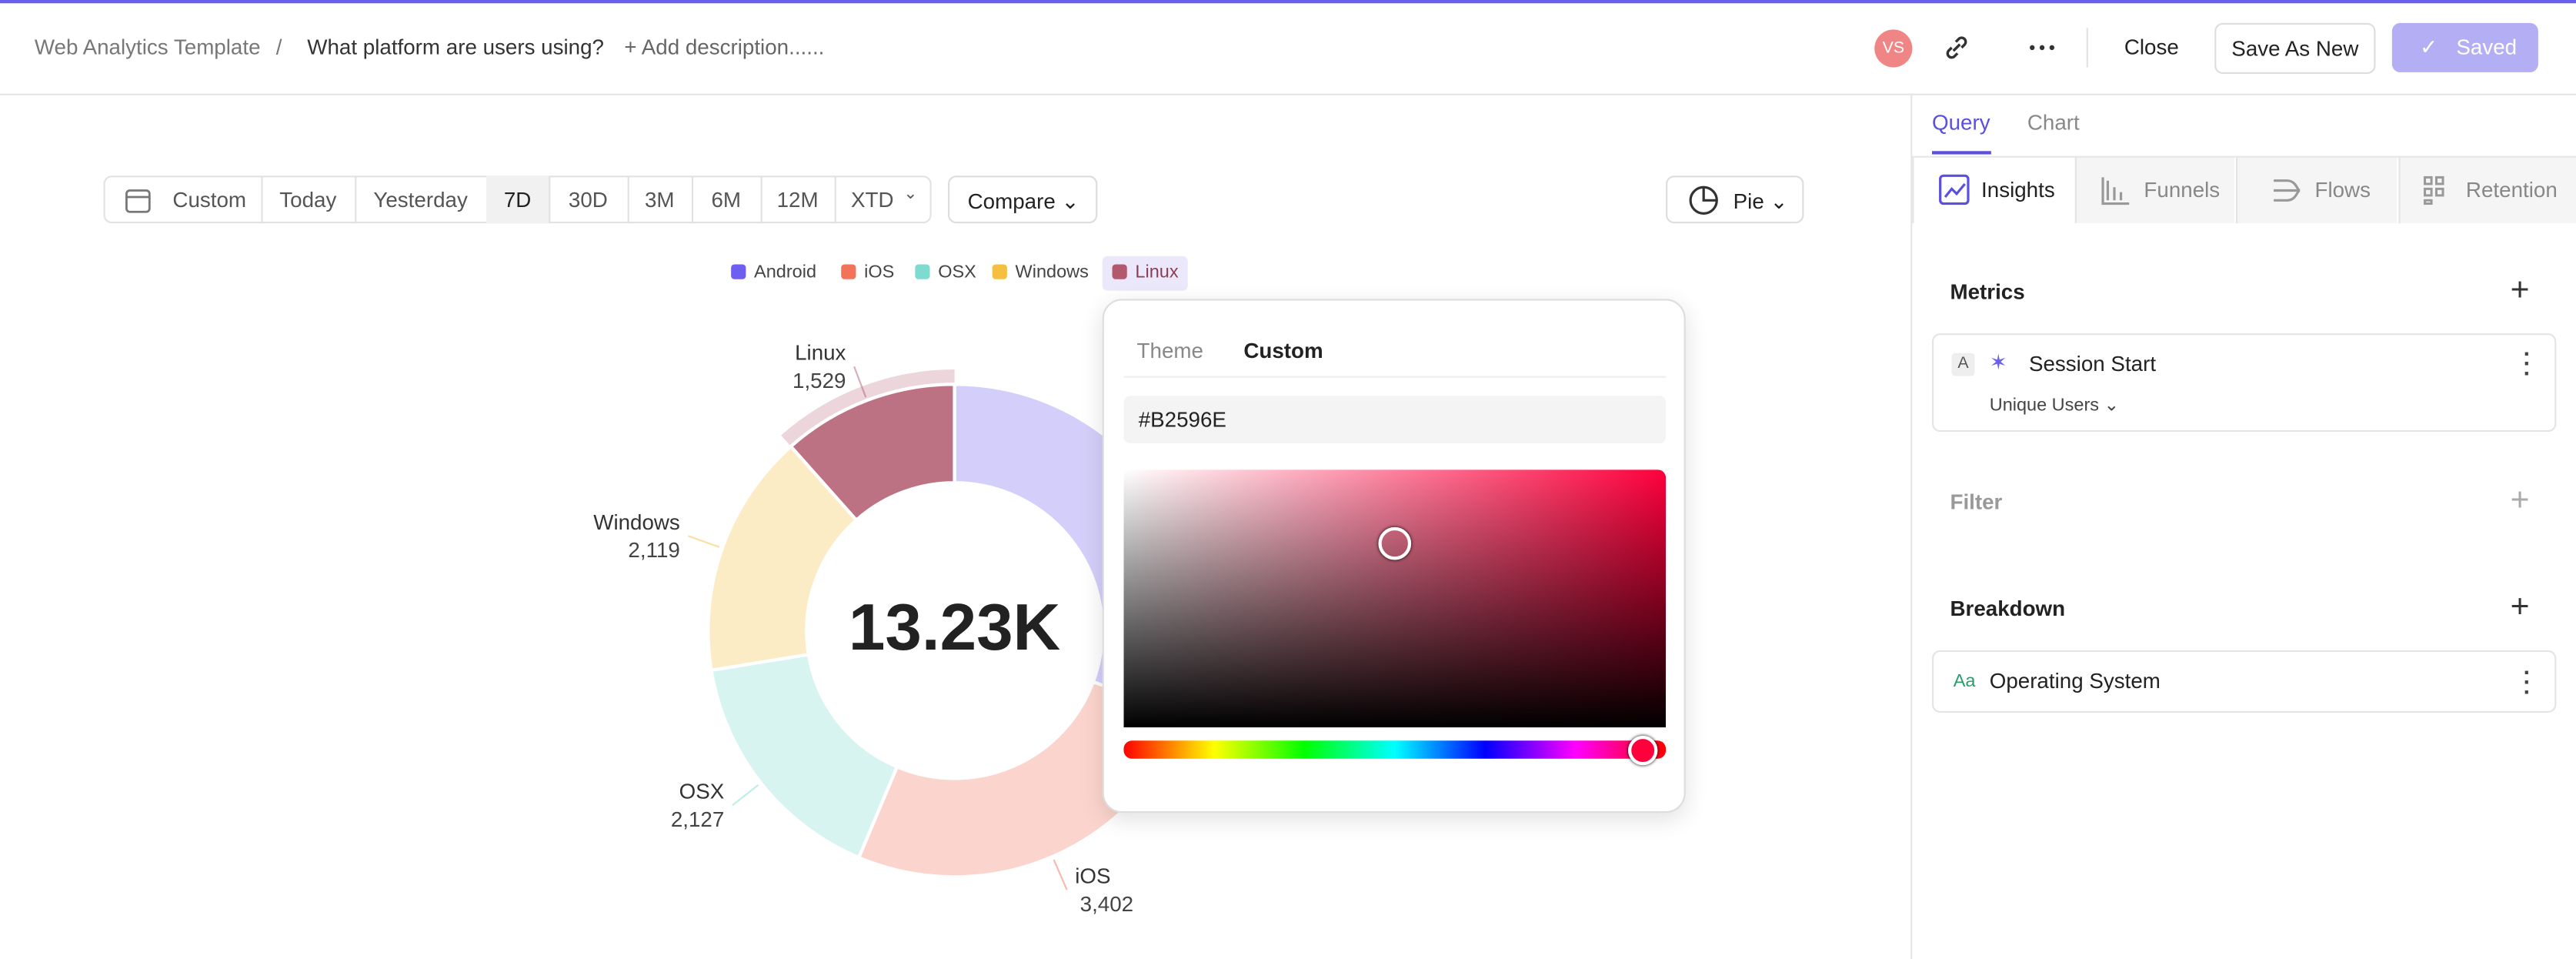  I want to click on value-label: 3,402, so click(1106, 904).